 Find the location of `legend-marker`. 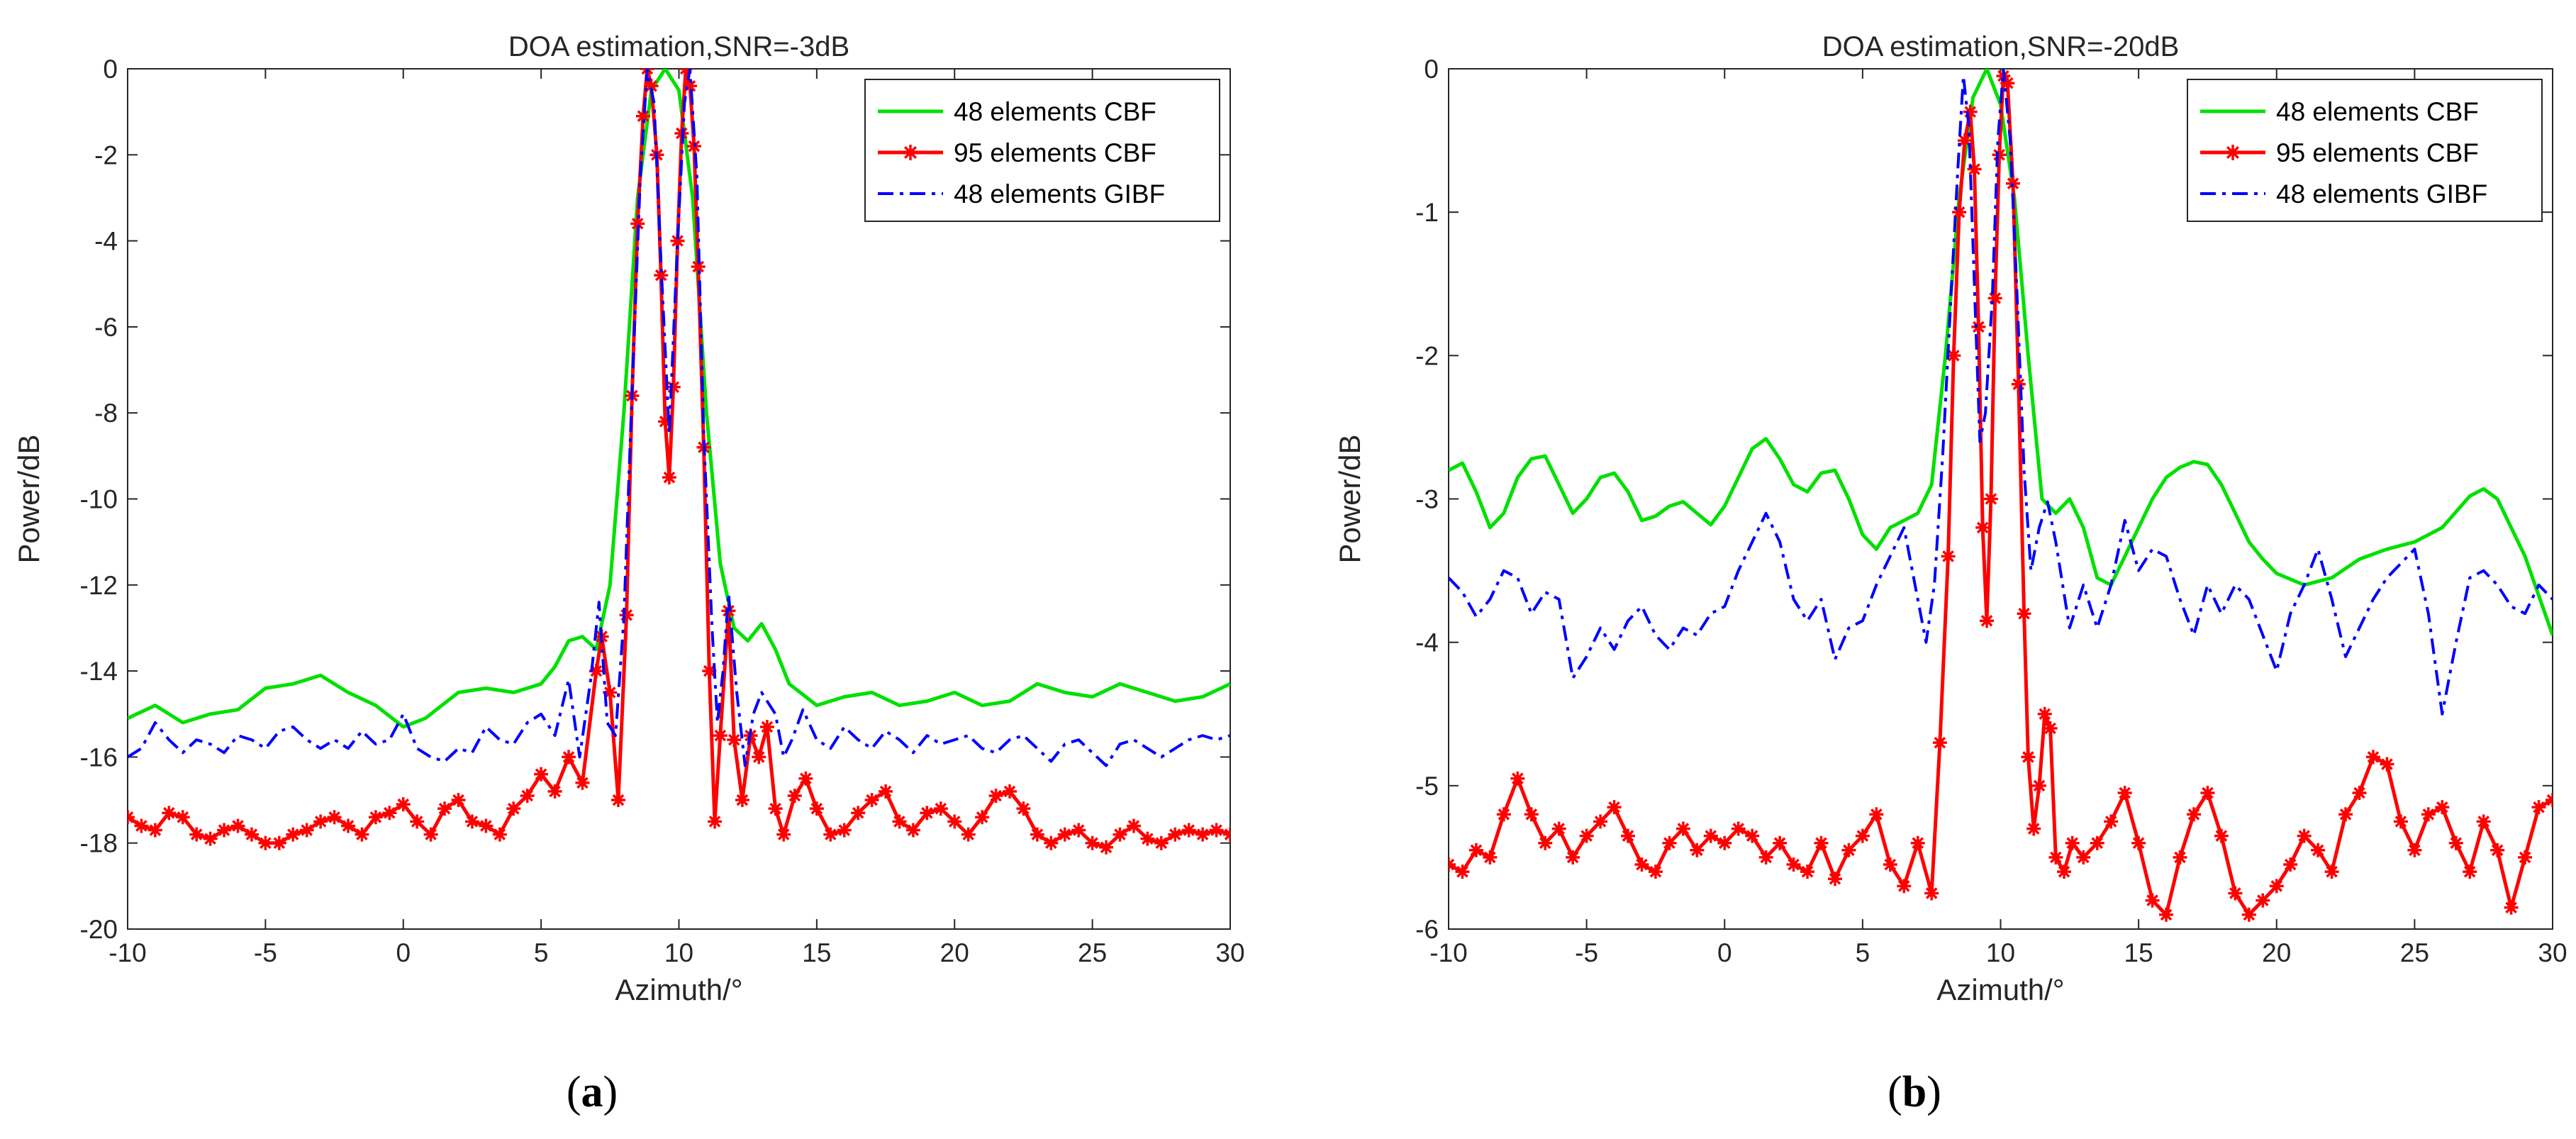

legend-marker is located at coordinates (2233, 152).